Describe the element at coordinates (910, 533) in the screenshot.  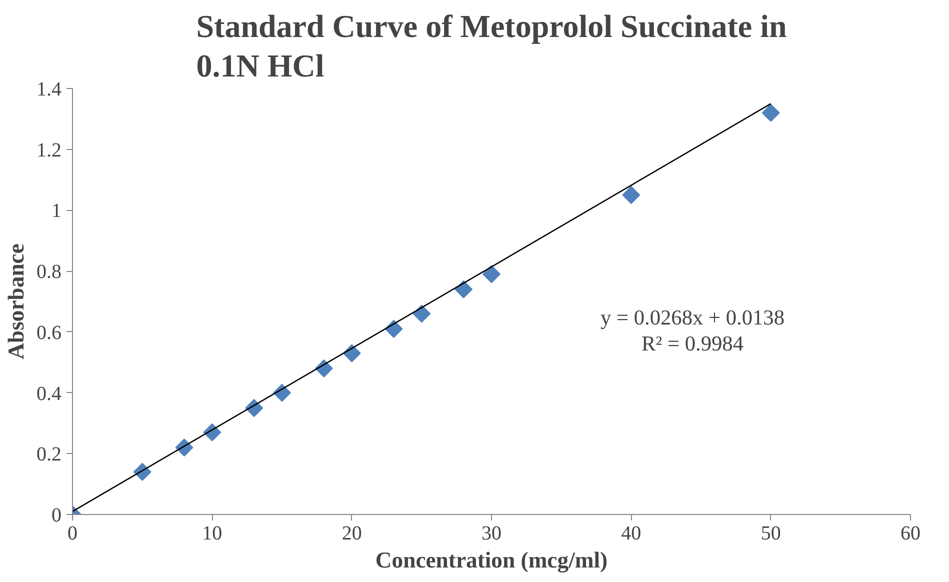
I see `x-tick-label: 60` at that location.